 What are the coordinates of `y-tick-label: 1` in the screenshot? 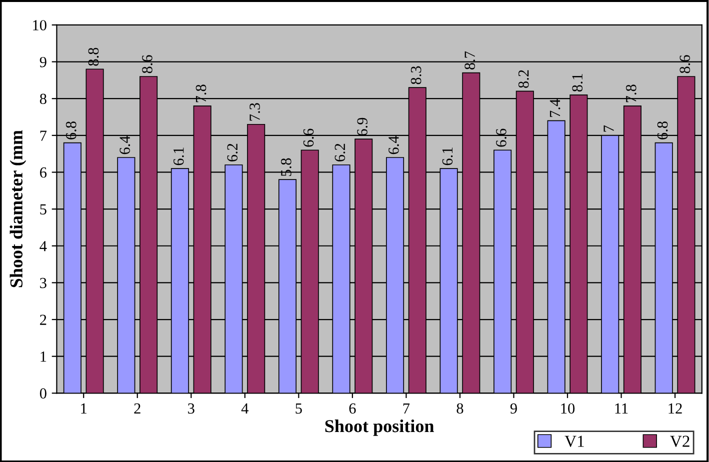 It's located at (43, 357).